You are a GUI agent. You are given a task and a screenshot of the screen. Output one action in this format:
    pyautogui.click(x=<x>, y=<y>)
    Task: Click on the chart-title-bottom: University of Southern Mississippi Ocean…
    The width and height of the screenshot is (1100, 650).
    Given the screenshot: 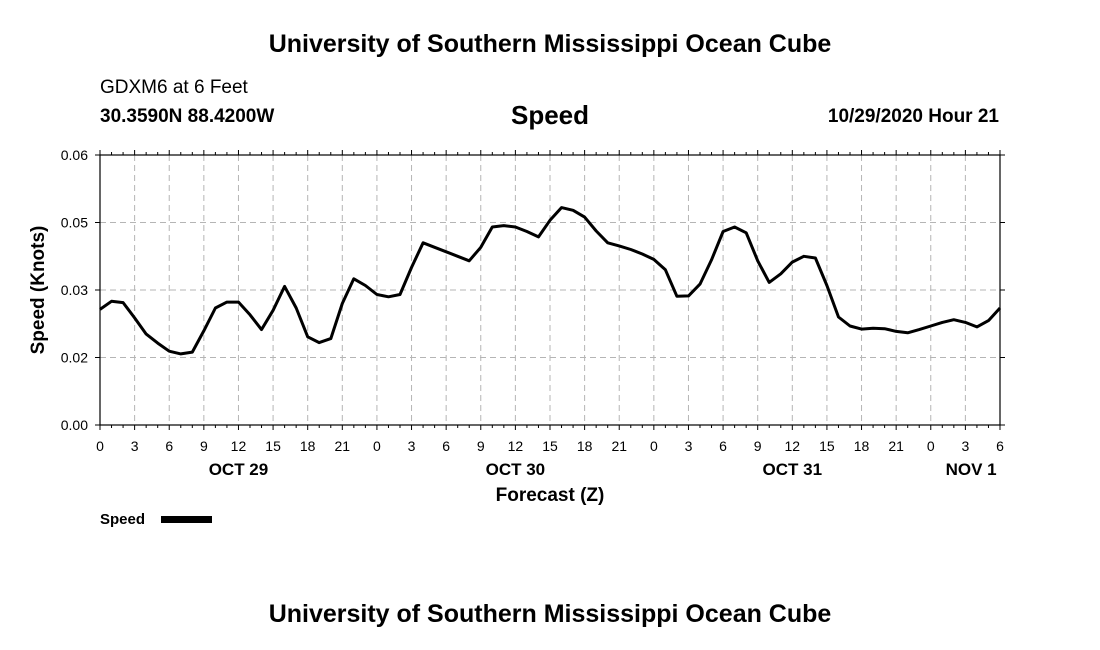 What is the action you would take?
    pyautogui.click(x=550, y=614)
    